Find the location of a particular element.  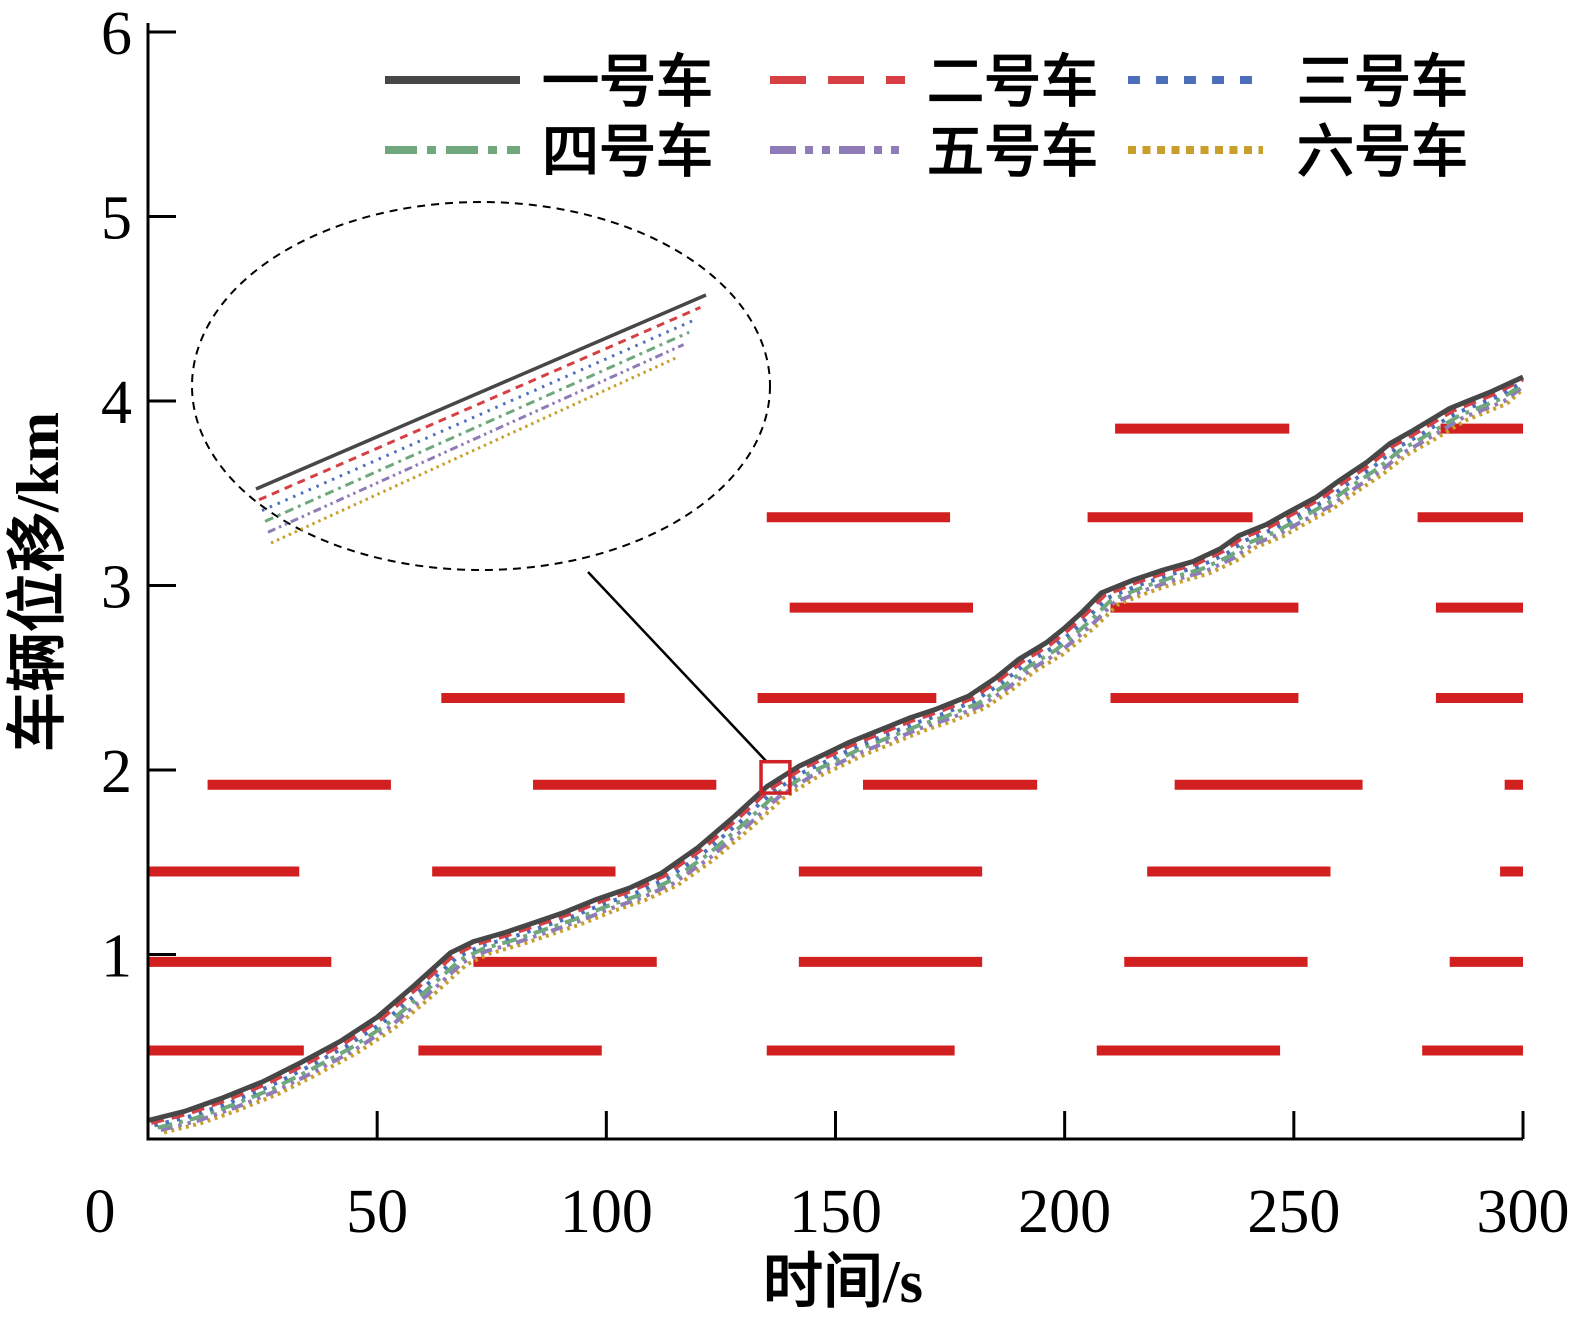

x-tick-label: 200 is located at coordinates (1064, 1212).